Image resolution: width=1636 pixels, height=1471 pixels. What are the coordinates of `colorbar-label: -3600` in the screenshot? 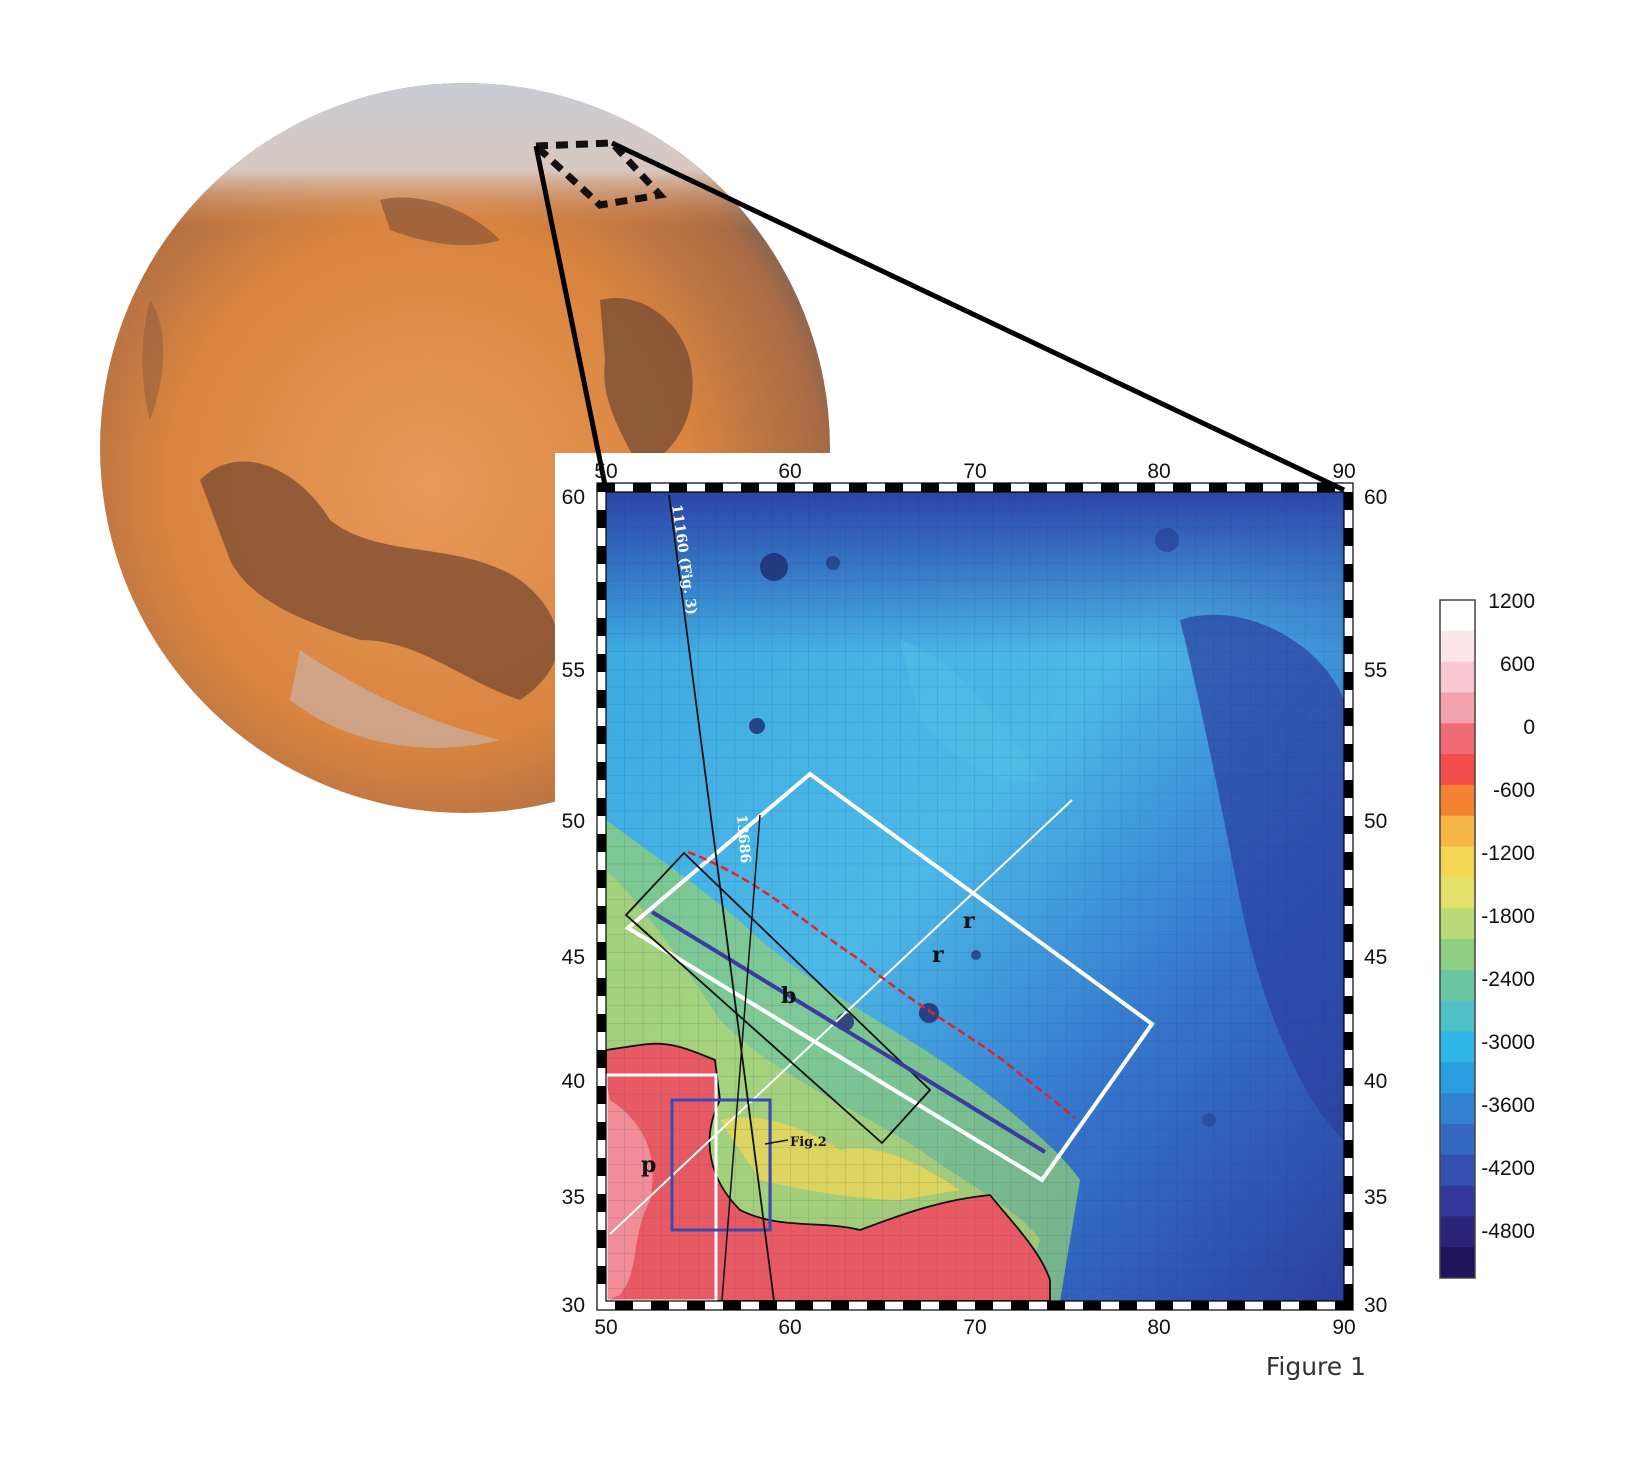 It's located at (1508, 1105).